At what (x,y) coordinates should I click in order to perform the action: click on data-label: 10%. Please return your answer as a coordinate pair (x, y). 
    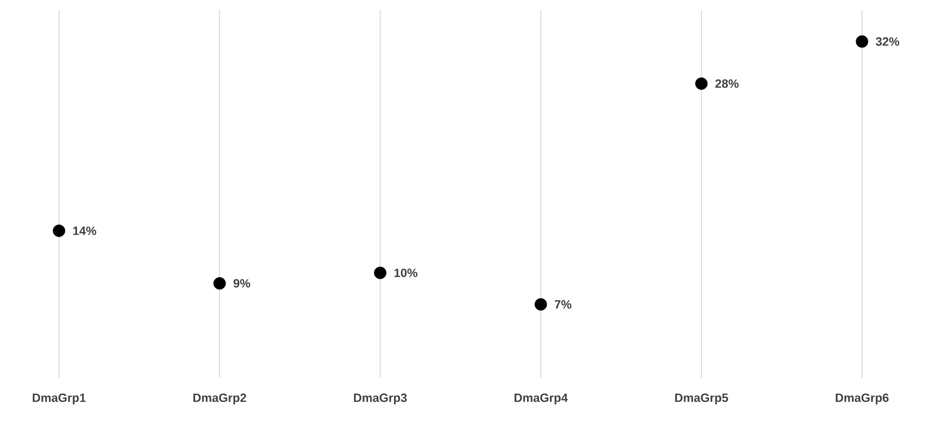
    Looking at the image, I should click on (406, 273).